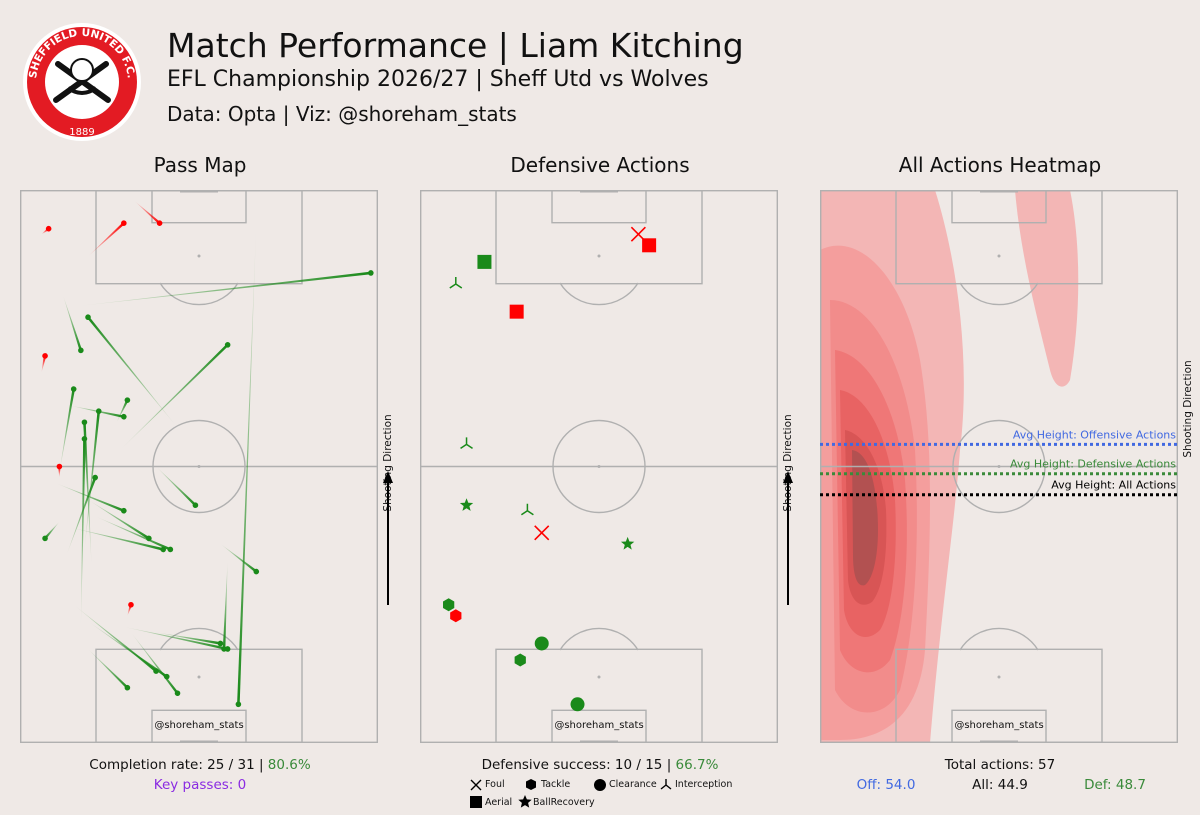 This screenshot has height=815, width=1200. What do you see at coordinates (600, 785) in the screenshot?
I see `clearance-icon` at bounding box center [600, 785].